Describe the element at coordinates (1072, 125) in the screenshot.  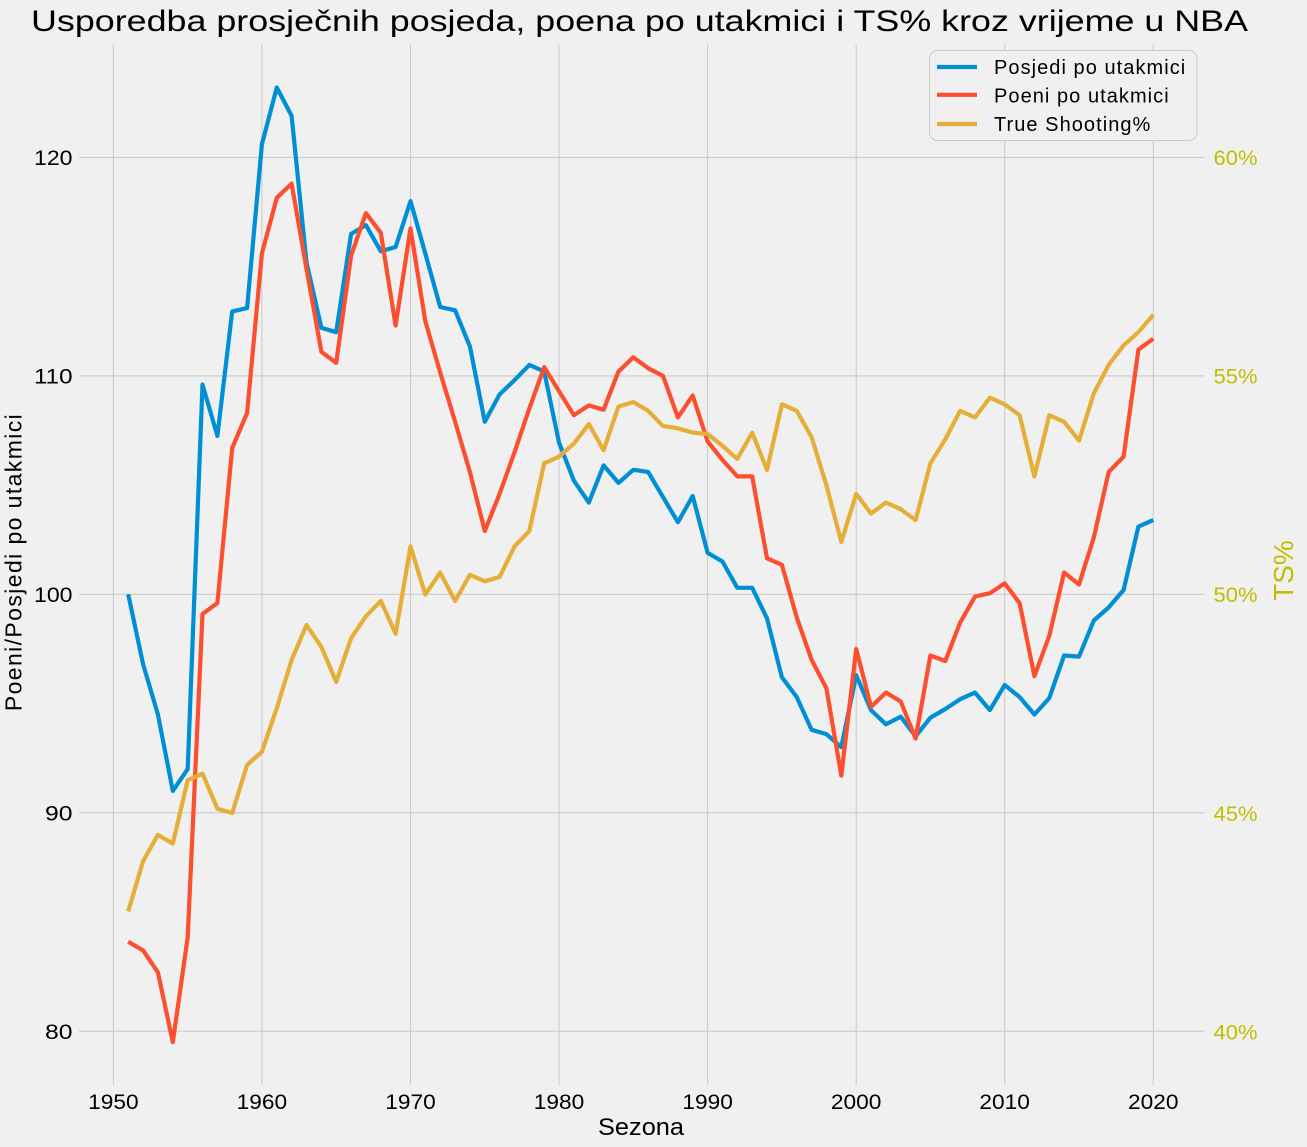
I see `svg-text: True Shooting%` at that location.